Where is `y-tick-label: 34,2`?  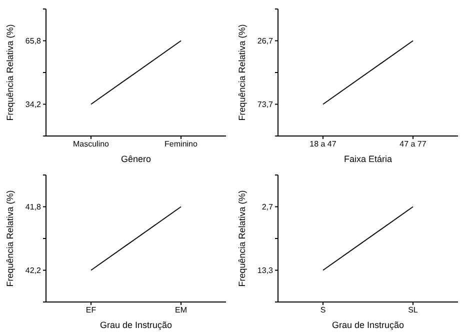 y-tick-label: 34,2 is located at coordinates (33, 105).